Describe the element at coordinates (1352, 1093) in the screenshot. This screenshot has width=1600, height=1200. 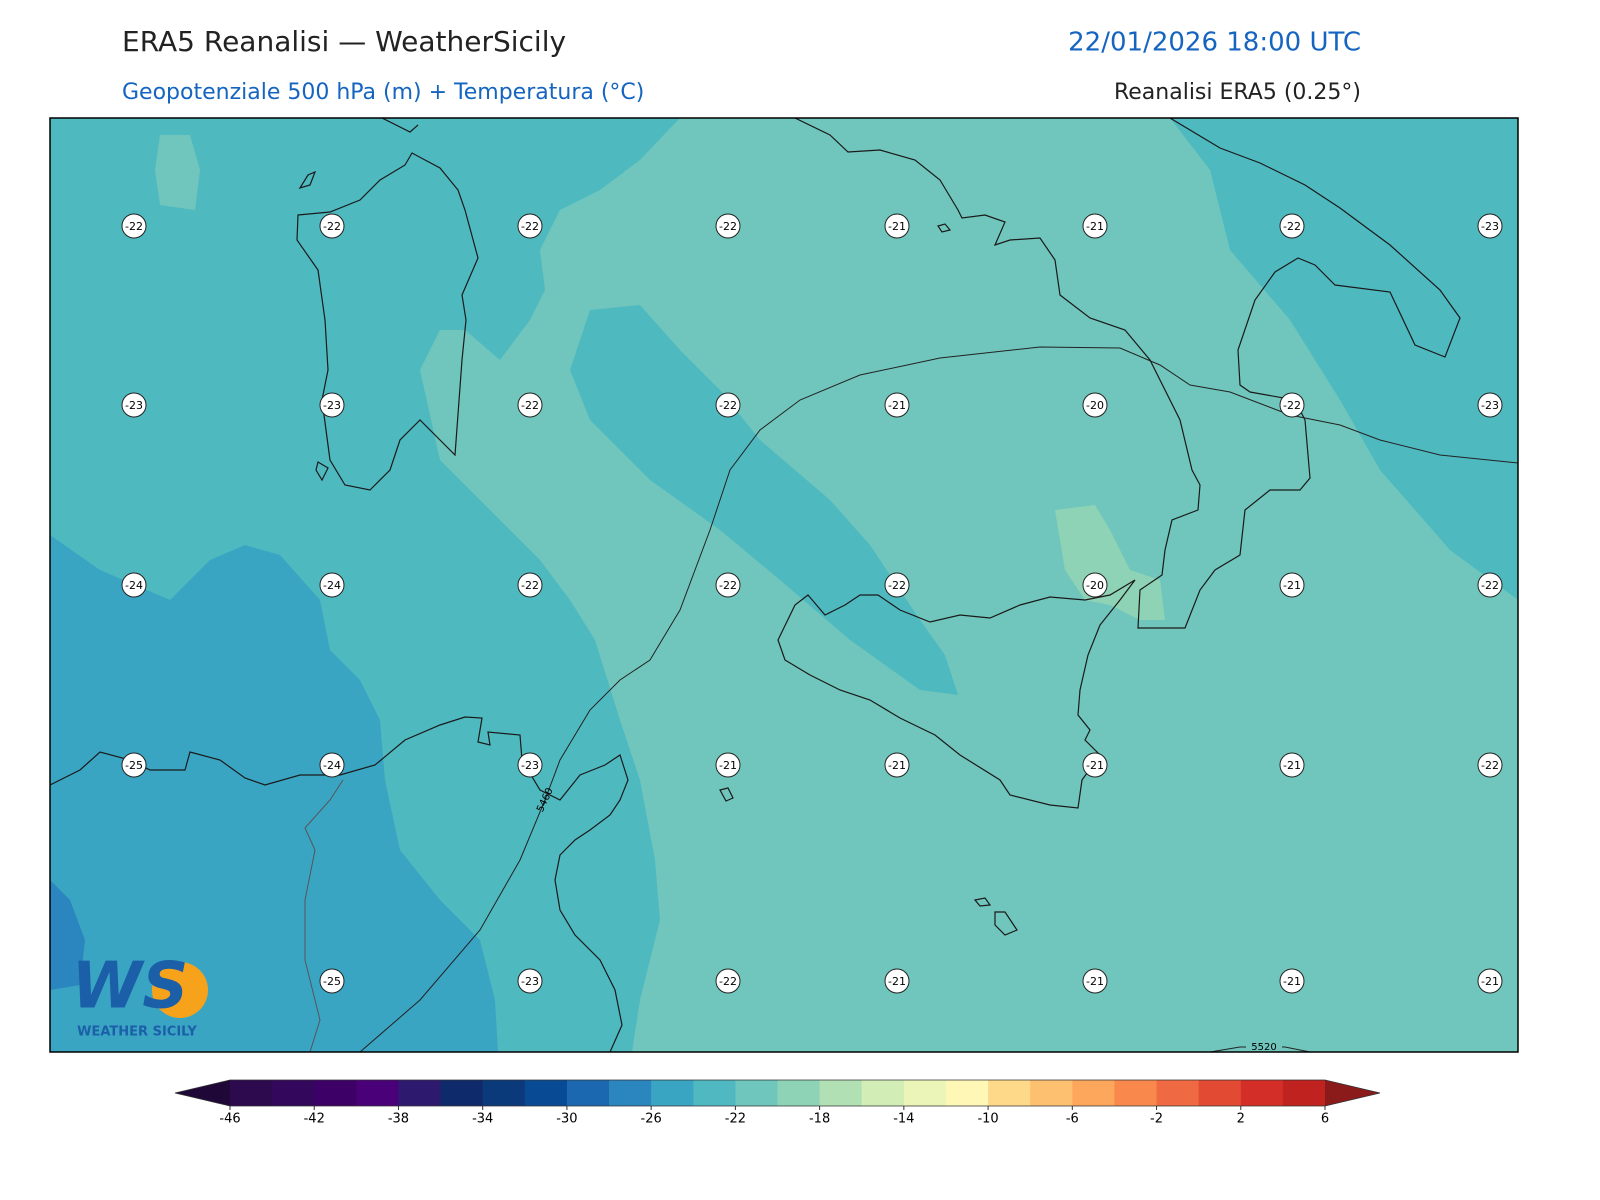
I see `colorbar-over` at that location.